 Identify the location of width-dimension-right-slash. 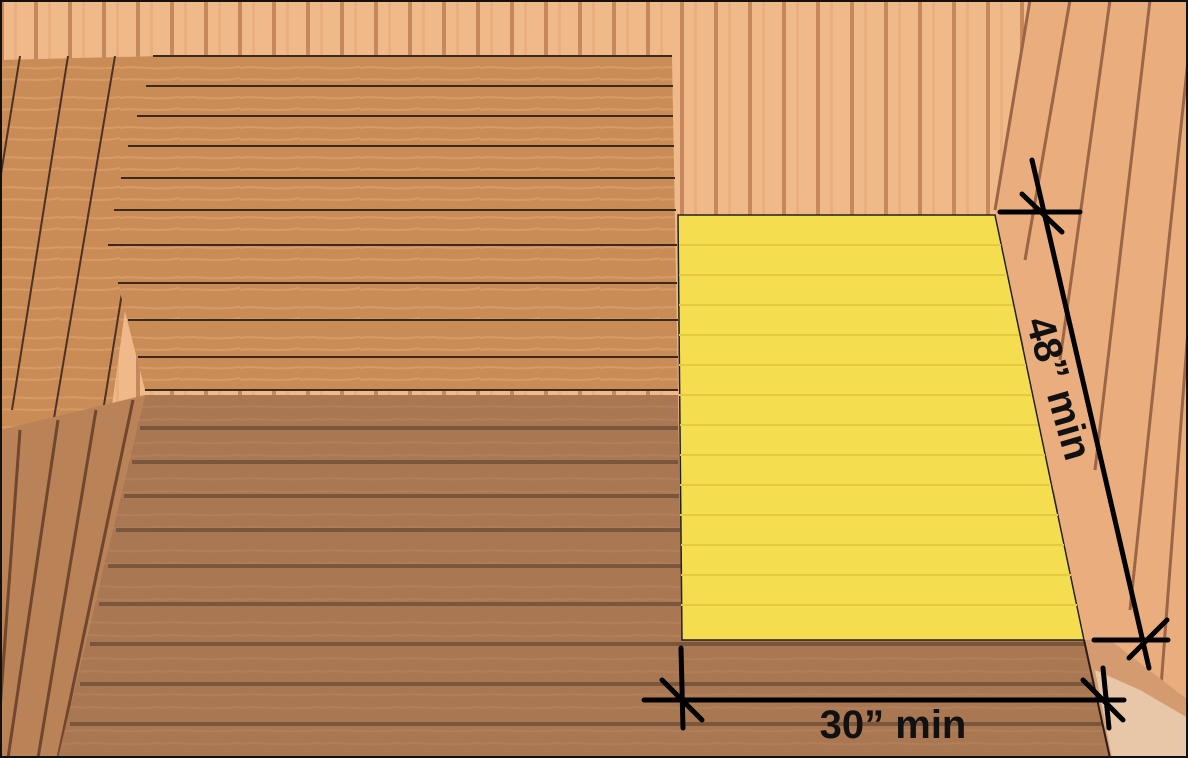
(1103, 700).